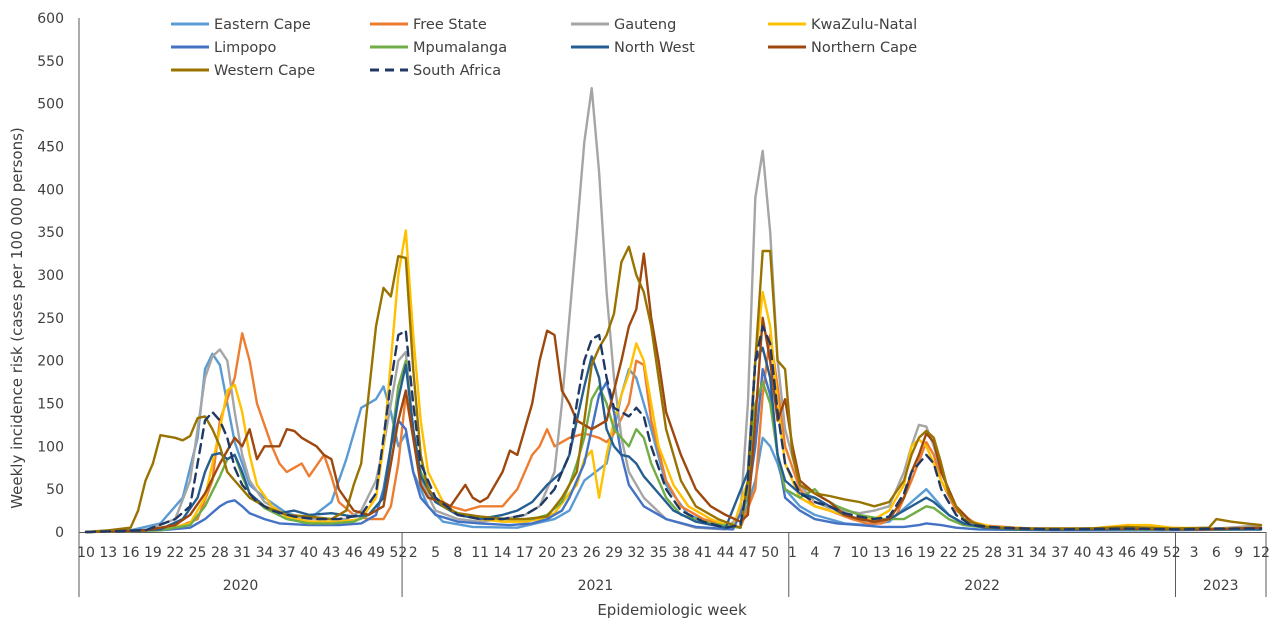 The width and height of the screenshot is (1272, 622). I want to click on x-tick-label: 7, so click(837, 553).